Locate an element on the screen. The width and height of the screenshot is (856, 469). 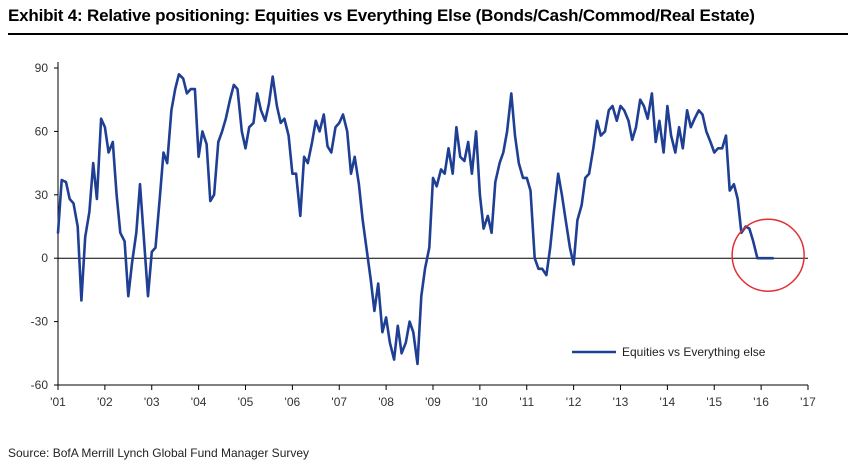
x-tick-label: '08 is located at coordinates (386, 402).